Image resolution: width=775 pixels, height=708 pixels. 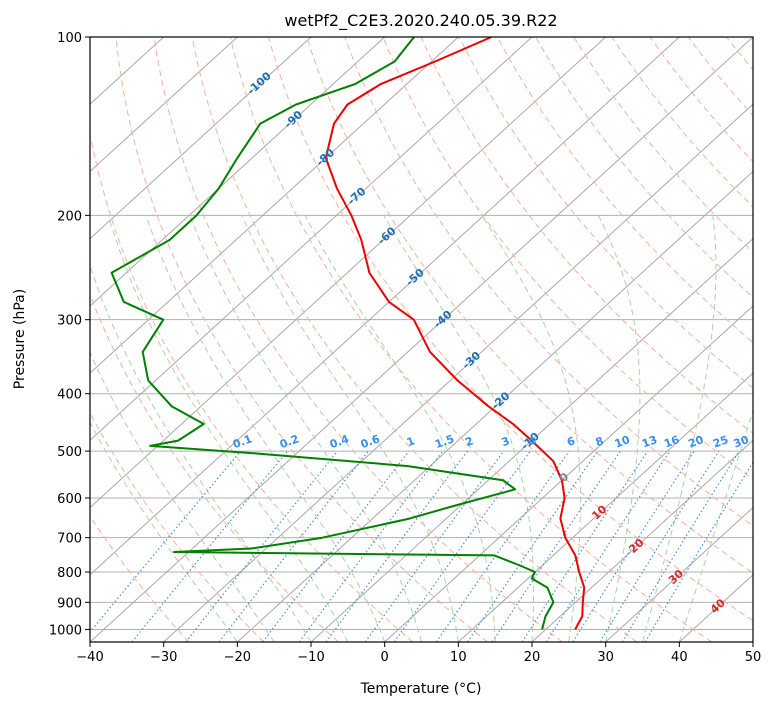 What do you see at coordinates (370, 441) in the screenshot?
I see `mixing-ratio-label: 0.6` at bounding box center [370, 441].